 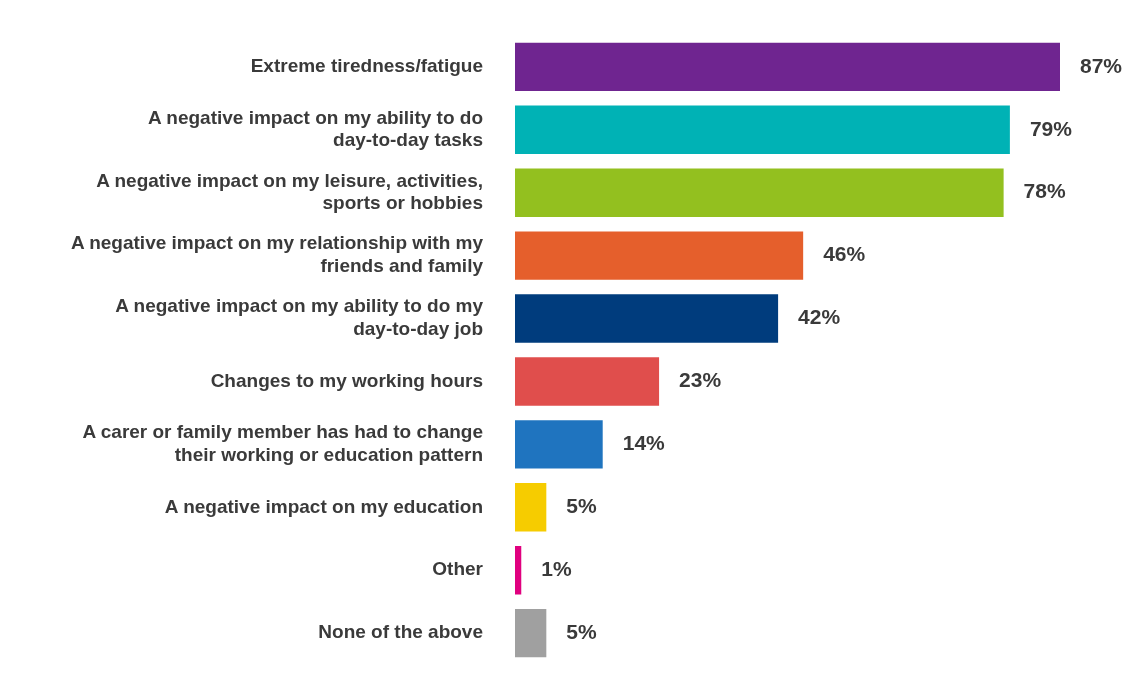 I want to click on data-label: 1%, so click(x=556, y=569).